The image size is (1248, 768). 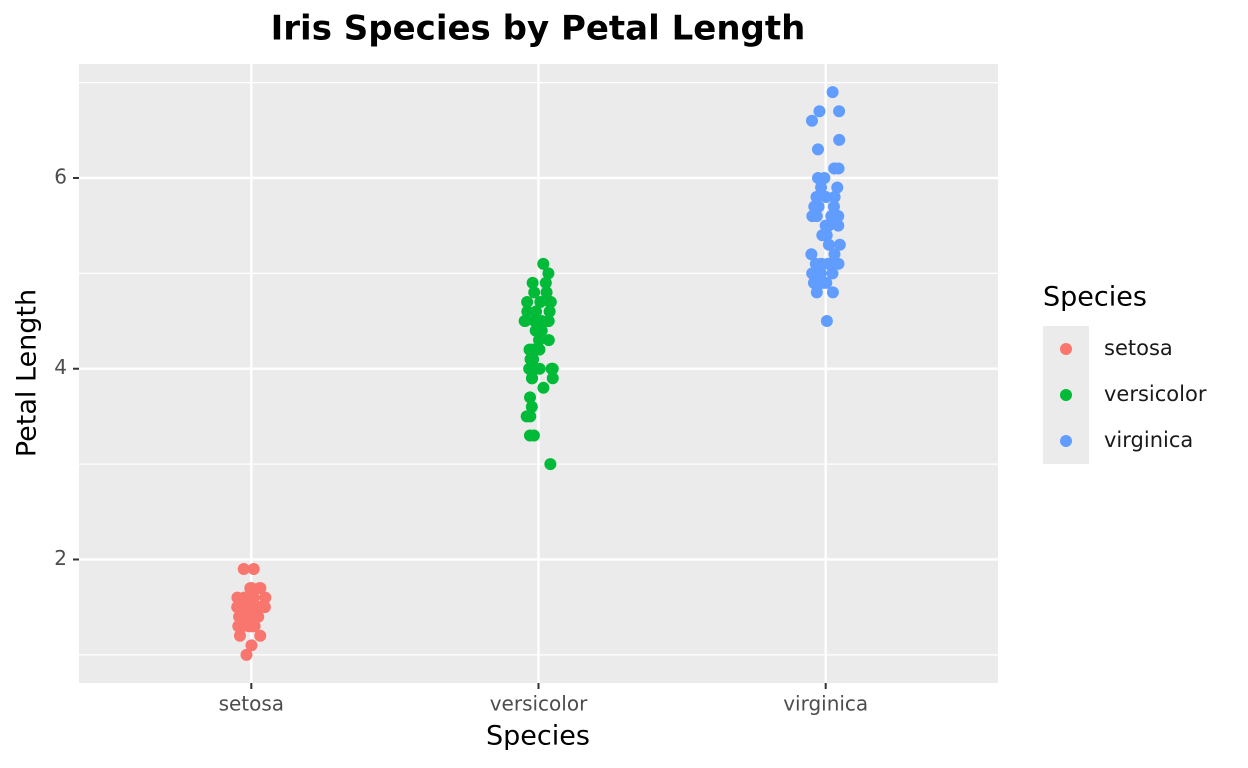 What do you see at coordinates (27, 373) in the screenshot?
I see `y-axis-label: Petal Length` at bounding box center [27, 373].